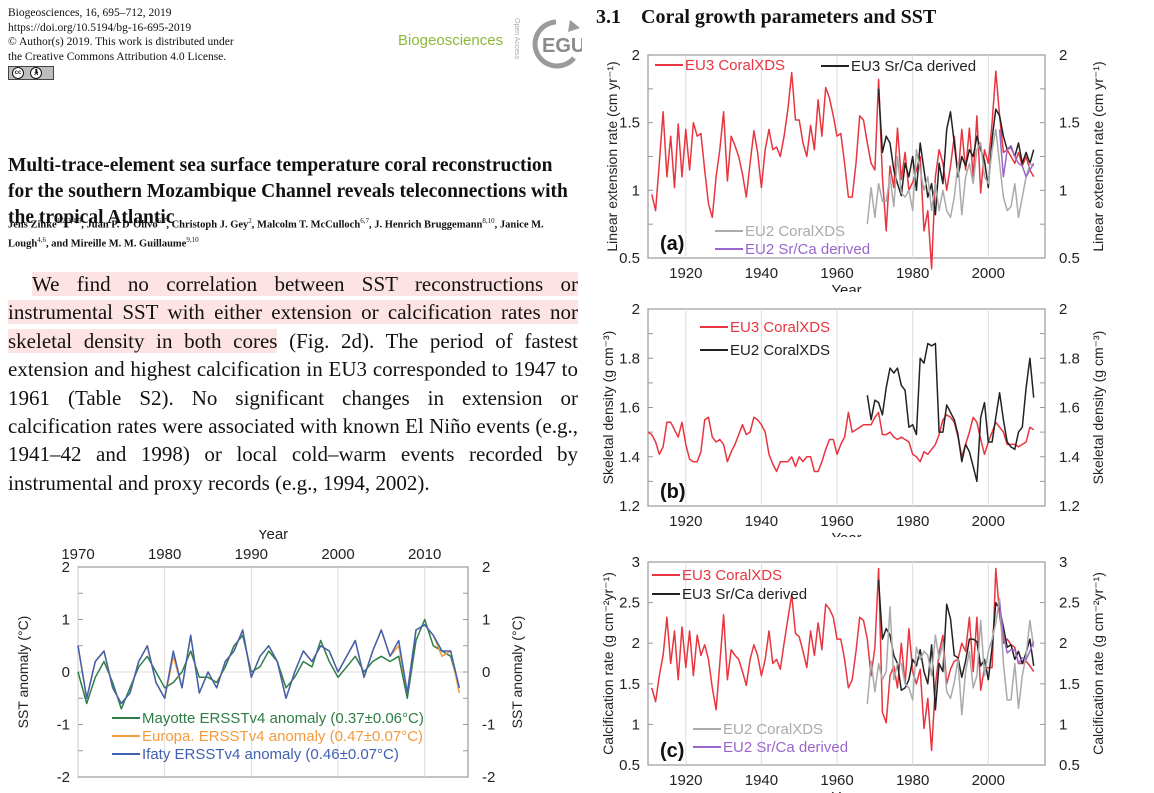 The width and height of the screenshot is (1154, 793). I want to click on legend-label: EU2 Sr/Ca derived, so click(807, 249).